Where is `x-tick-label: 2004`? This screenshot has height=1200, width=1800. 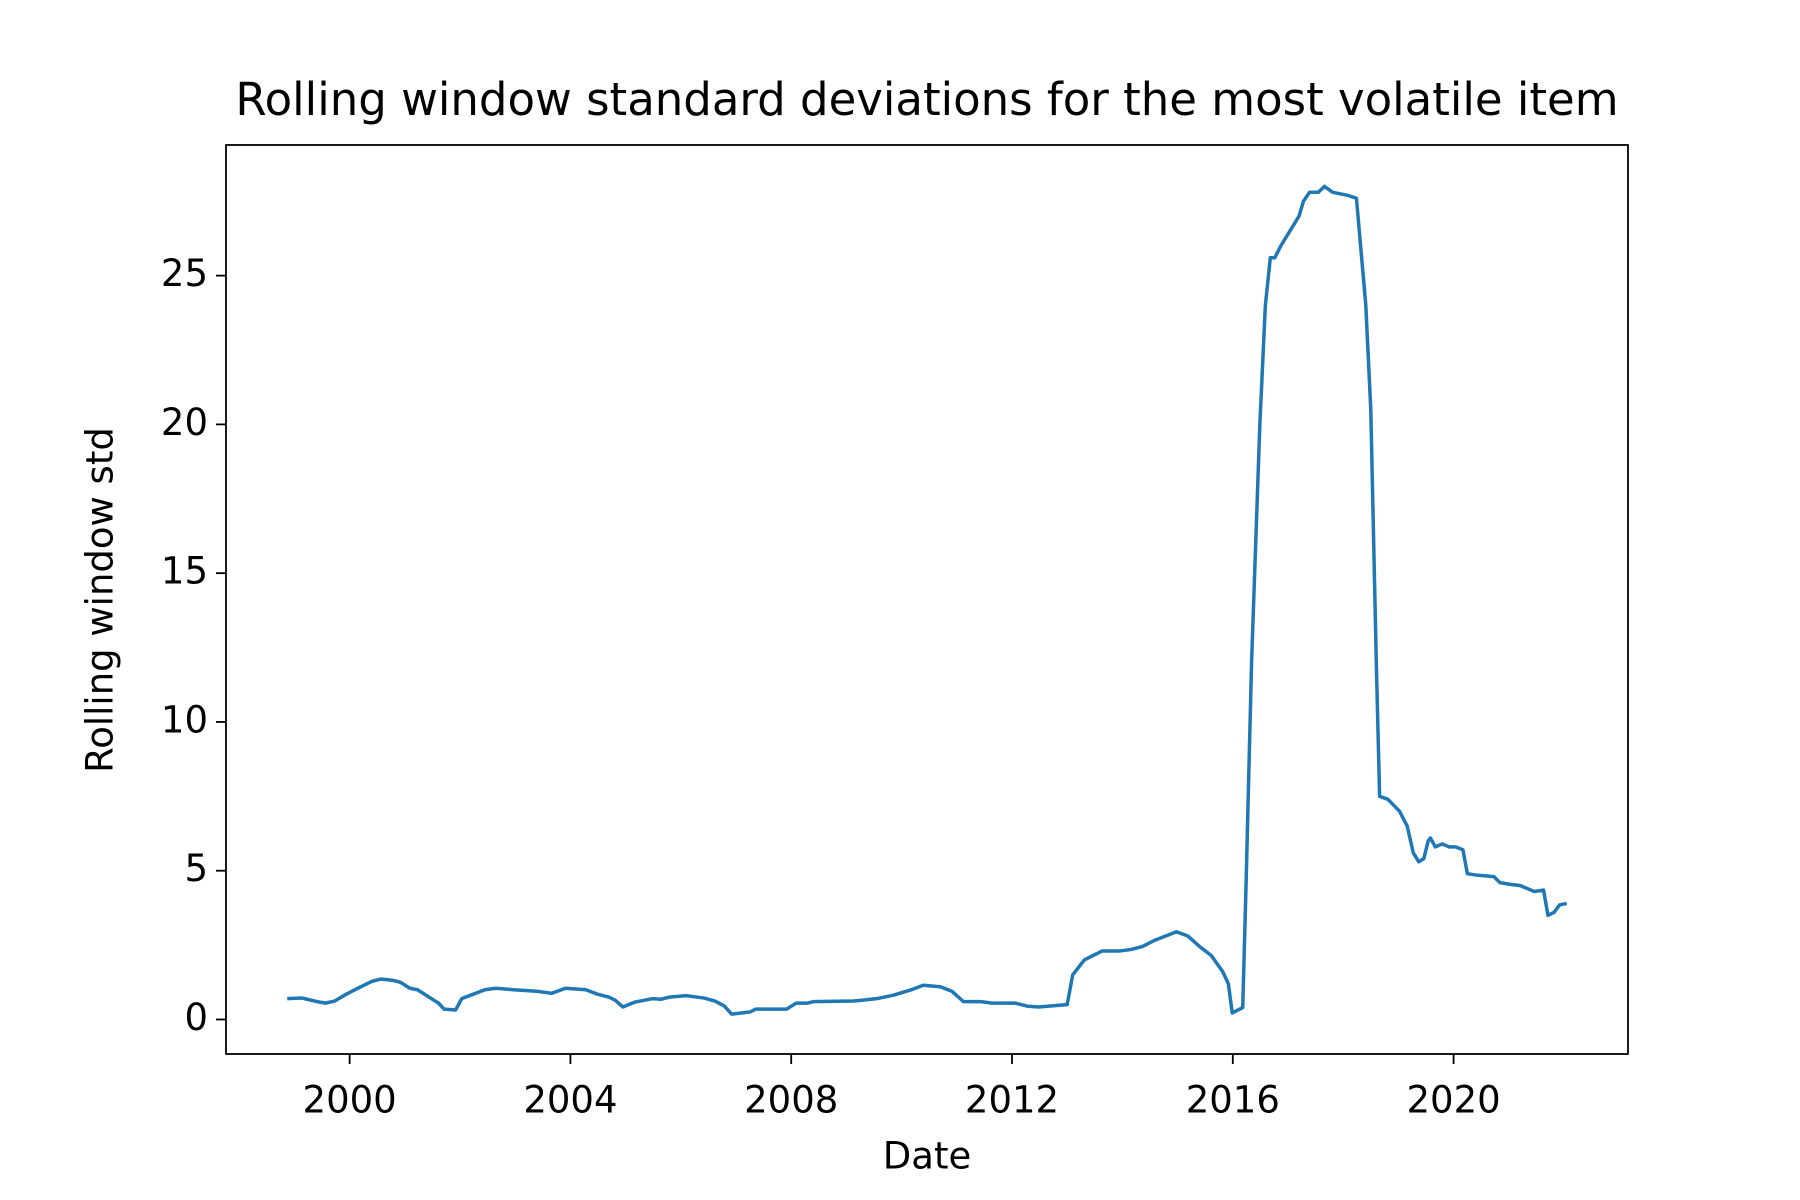 x-tick-label: 2004 is located at coordinates (570, 1100).